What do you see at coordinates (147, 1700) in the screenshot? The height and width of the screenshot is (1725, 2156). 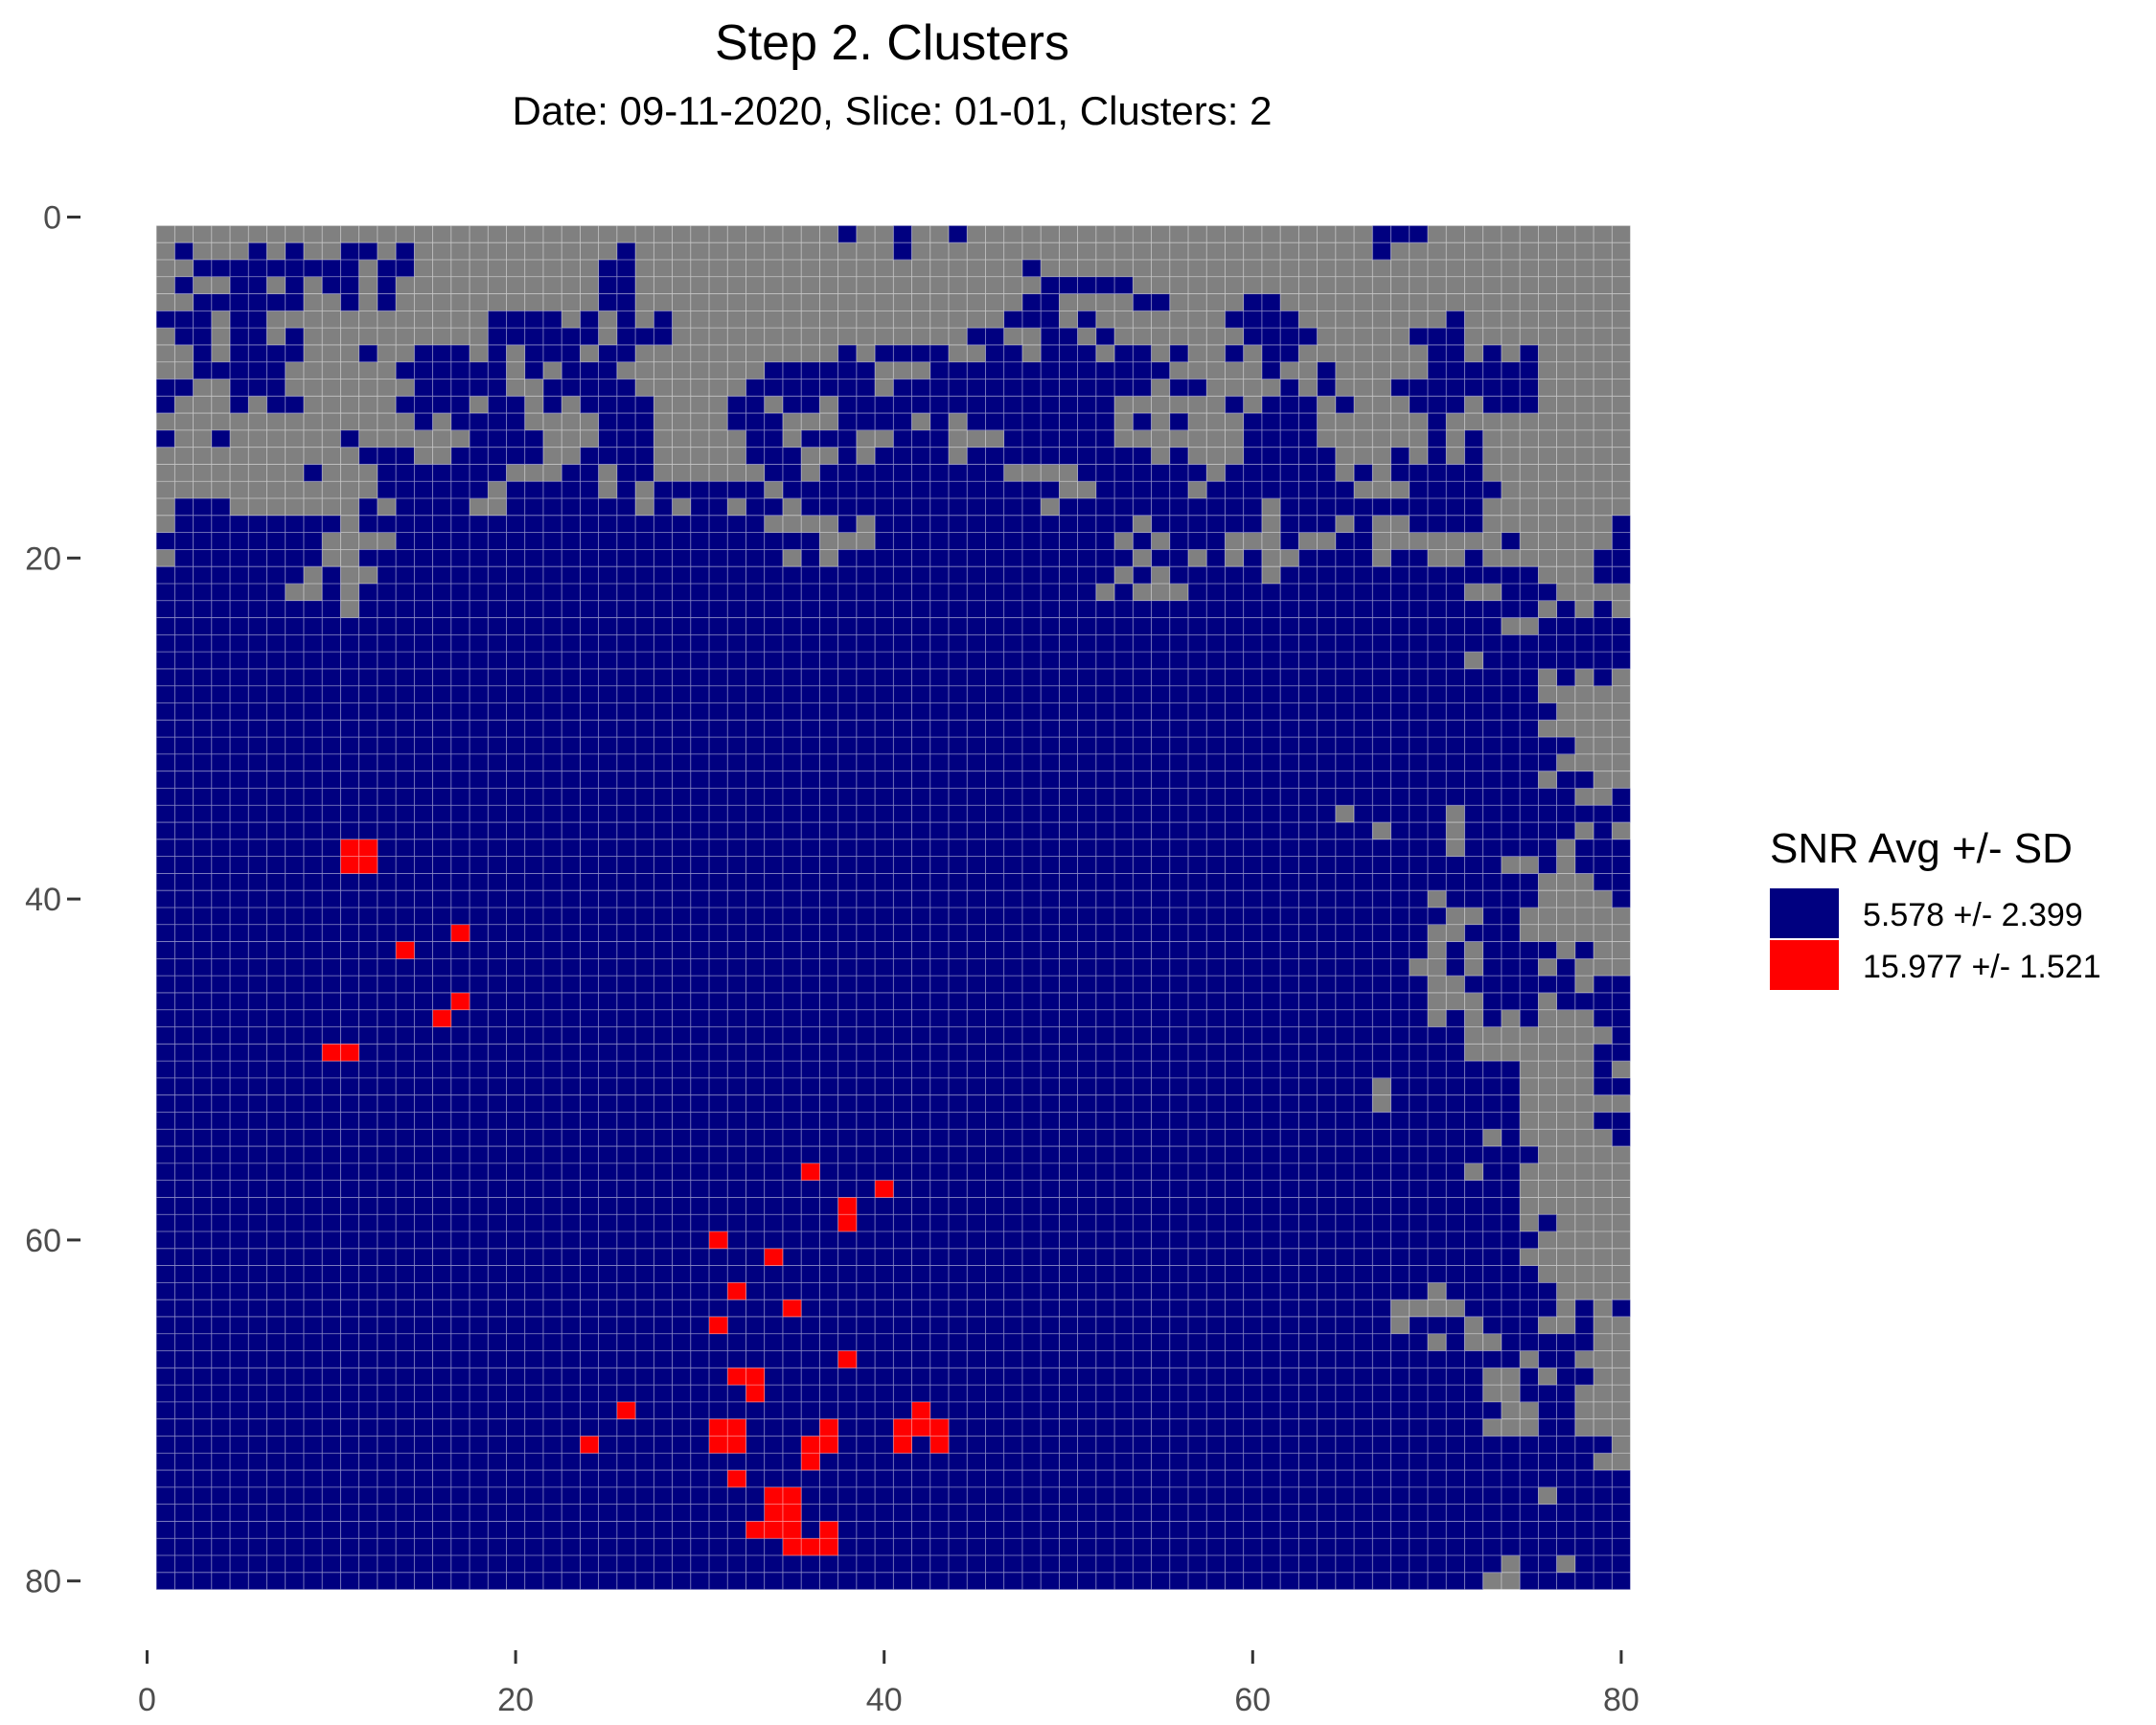 I see `x-tick-label: 0` at bounding box center [147, 1700].